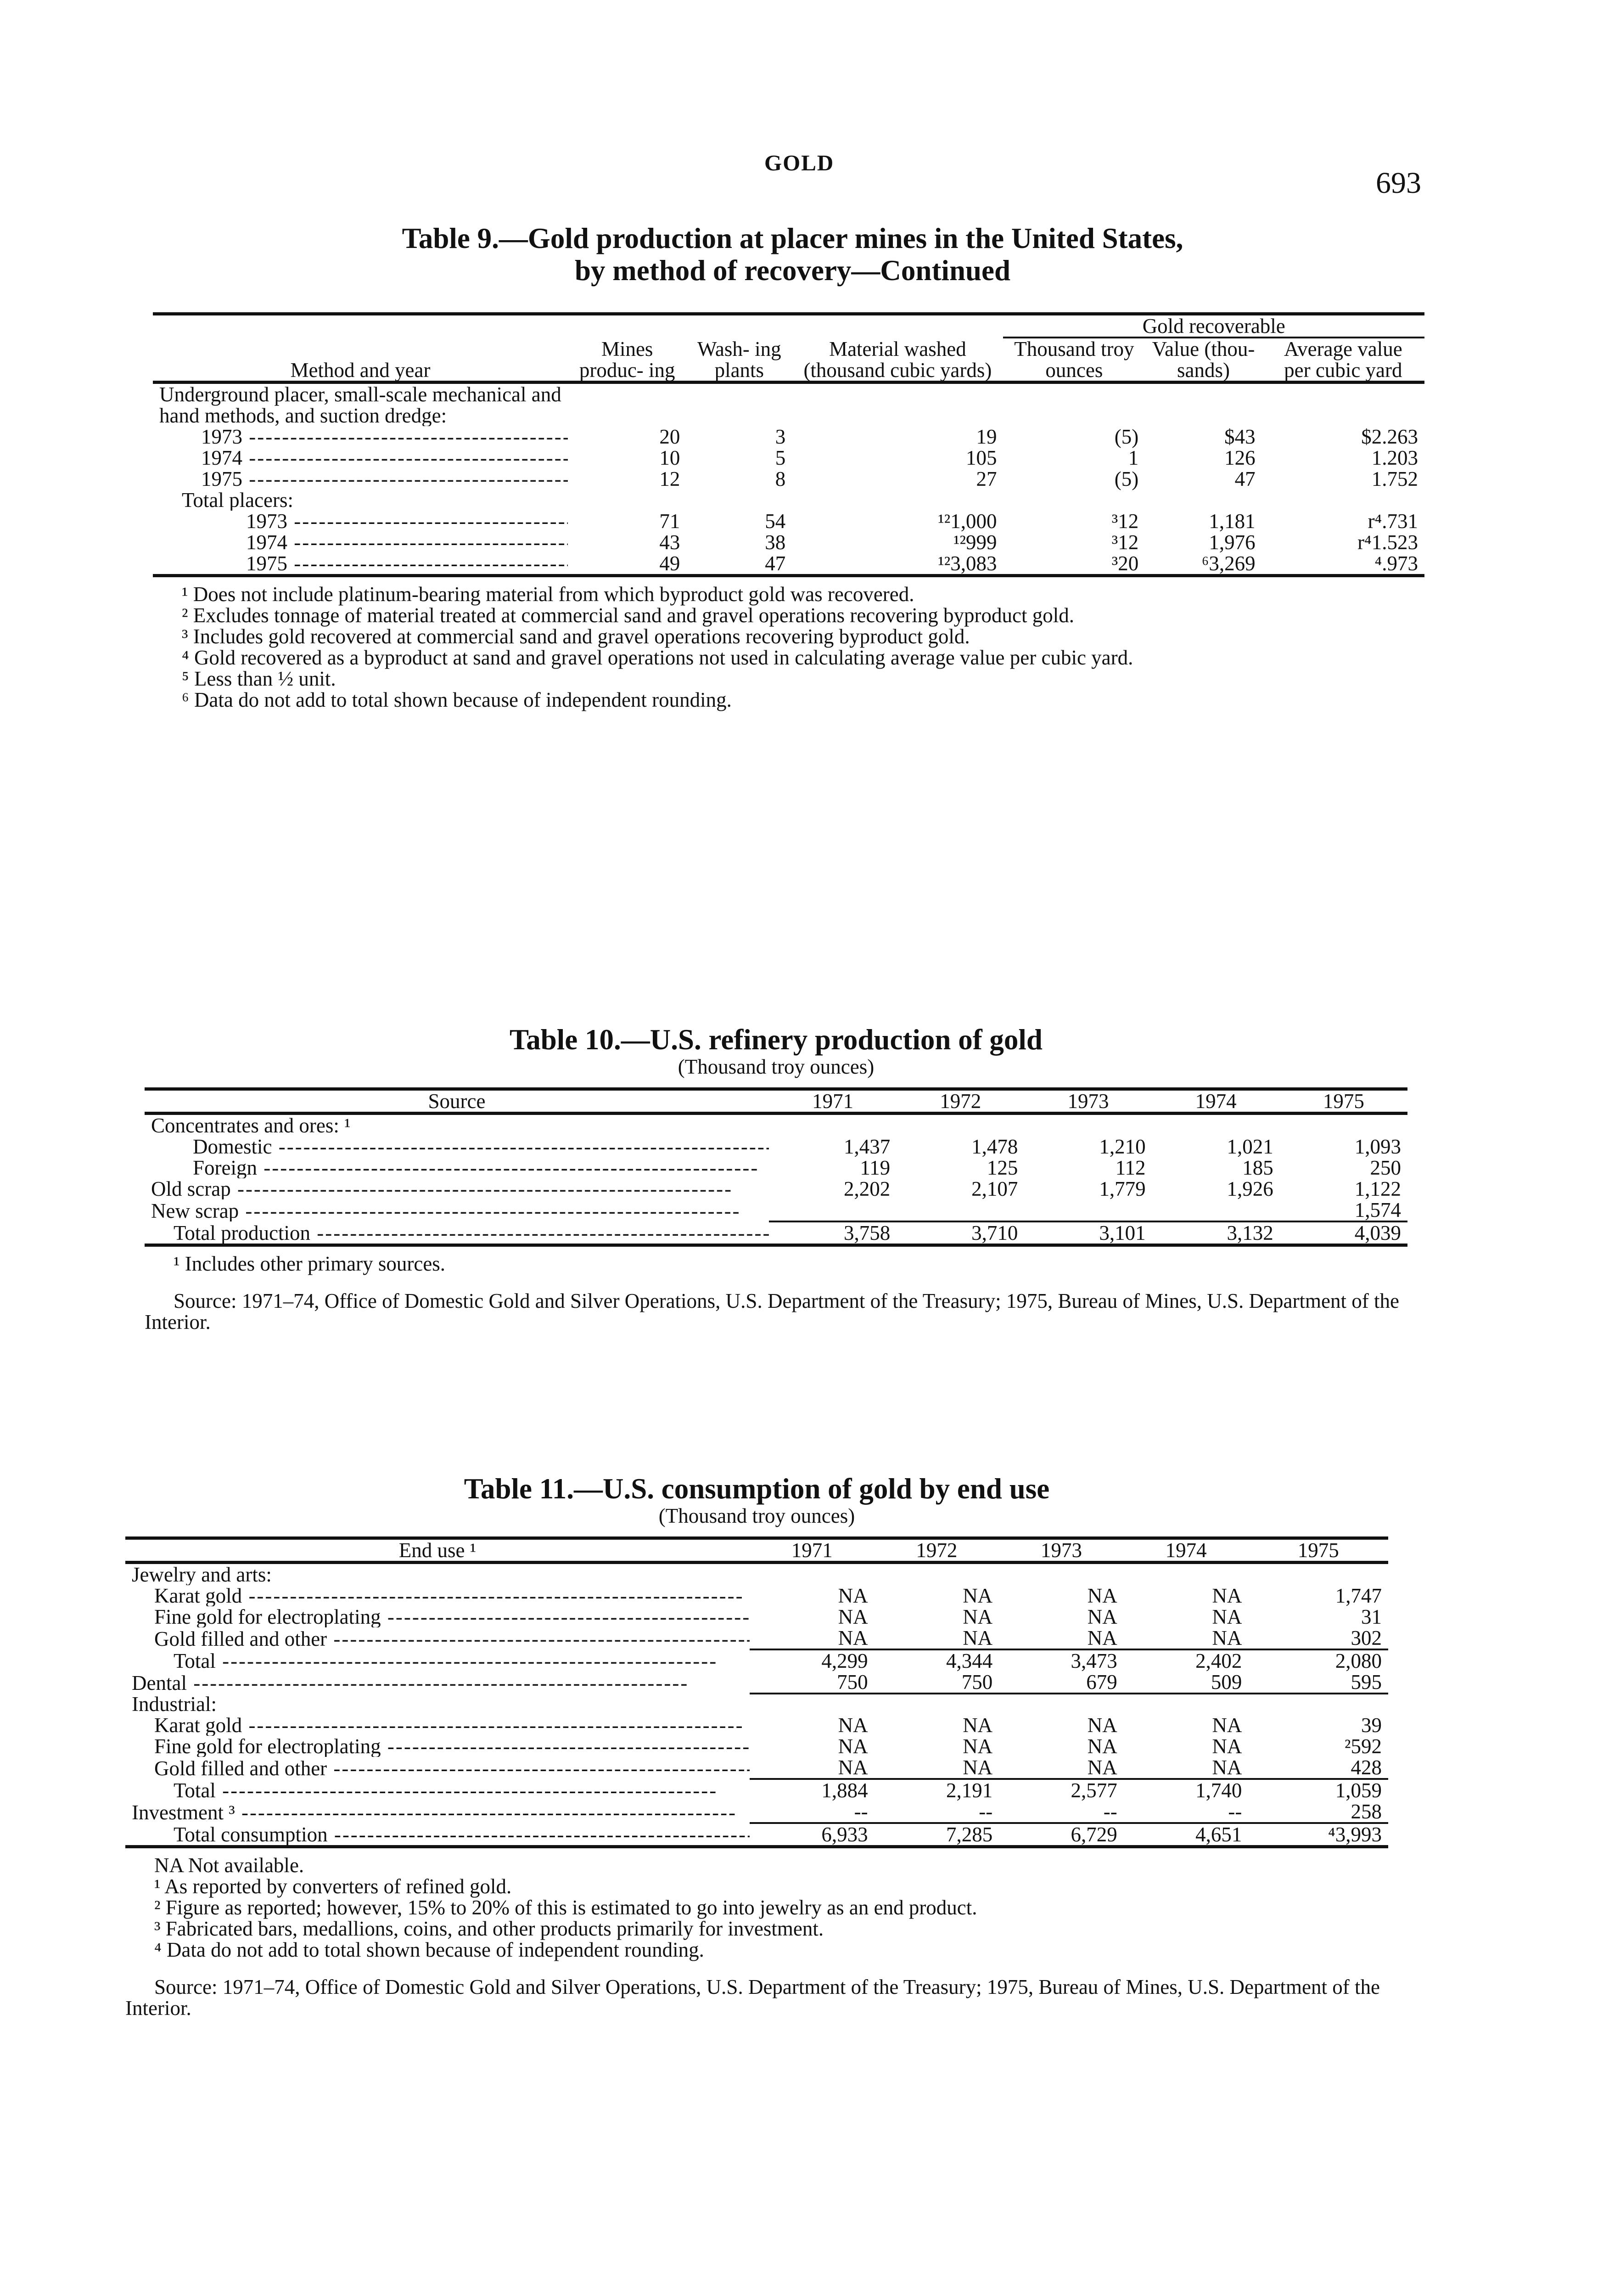  I want to click on row-label: Investment ³, so click(438, 1812).